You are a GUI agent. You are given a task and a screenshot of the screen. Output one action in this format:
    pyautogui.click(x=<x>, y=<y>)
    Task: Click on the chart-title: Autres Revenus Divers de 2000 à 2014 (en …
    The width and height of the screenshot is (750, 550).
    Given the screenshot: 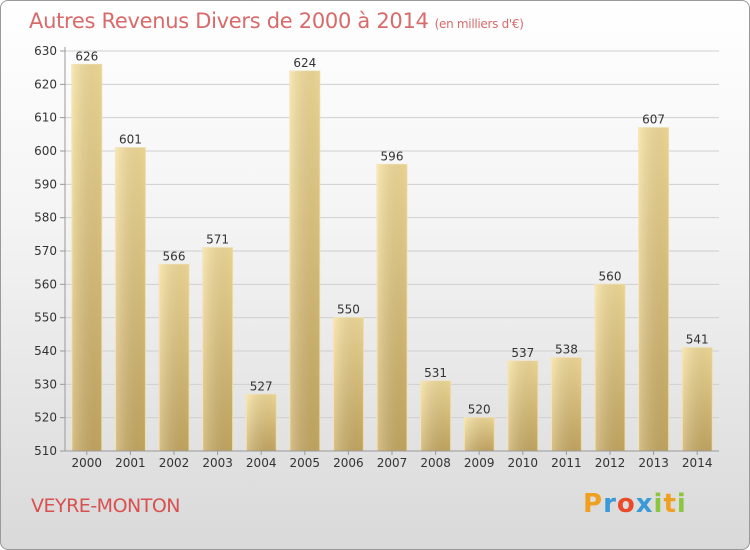 What is the action you would take?
    pyautogui.click(x=276, y=21)
    